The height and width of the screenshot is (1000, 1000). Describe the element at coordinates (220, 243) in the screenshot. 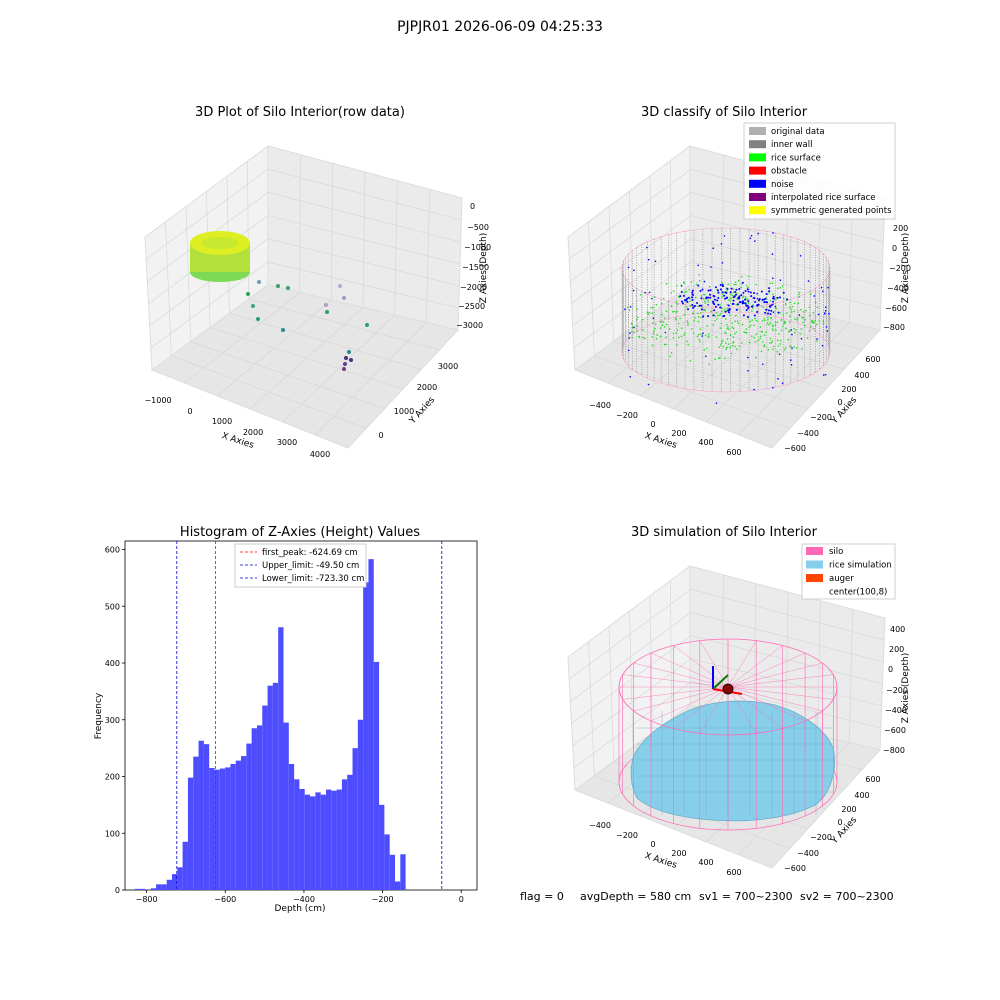

I see `raw-ring-inner` at that location.